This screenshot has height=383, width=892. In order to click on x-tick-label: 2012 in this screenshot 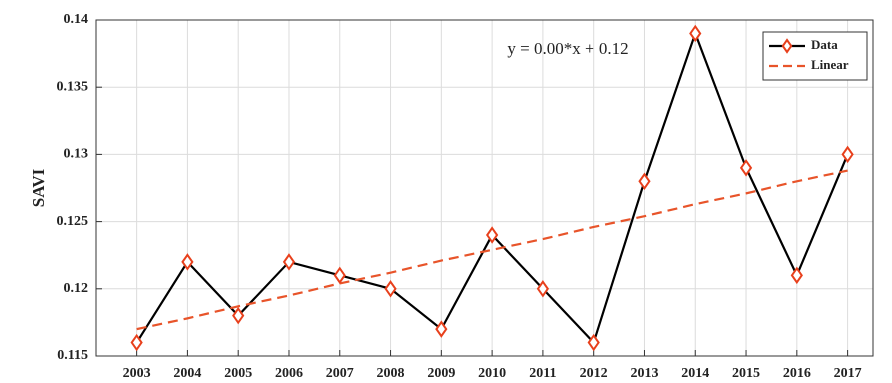, I will do `click(594, 373)`.